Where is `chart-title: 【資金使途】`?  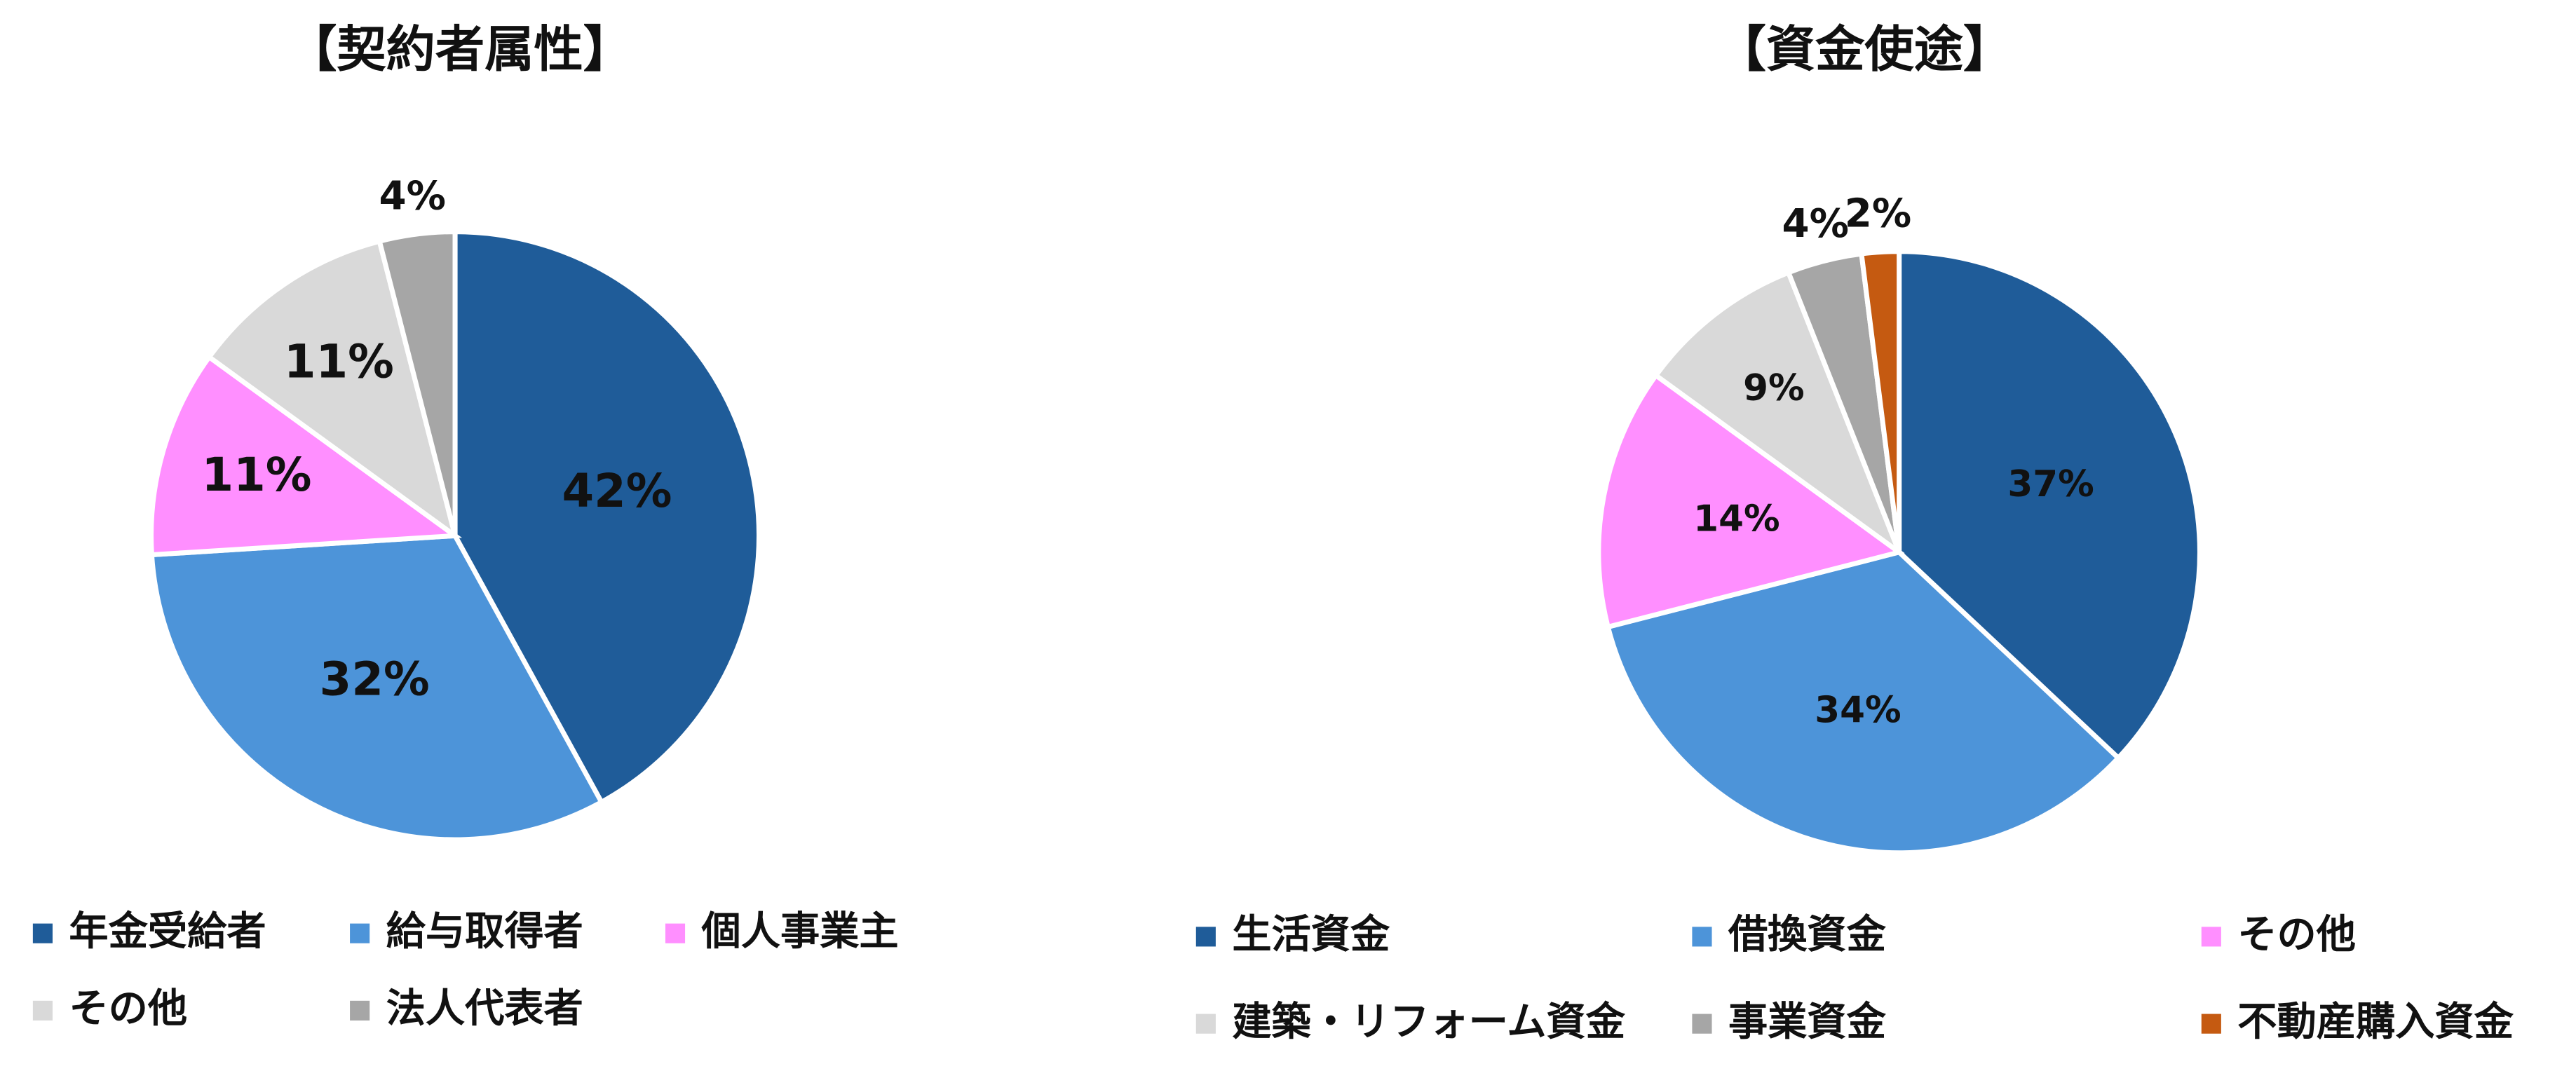
chart-title: 【資金使途】 is located at coordinates (1865, 50).